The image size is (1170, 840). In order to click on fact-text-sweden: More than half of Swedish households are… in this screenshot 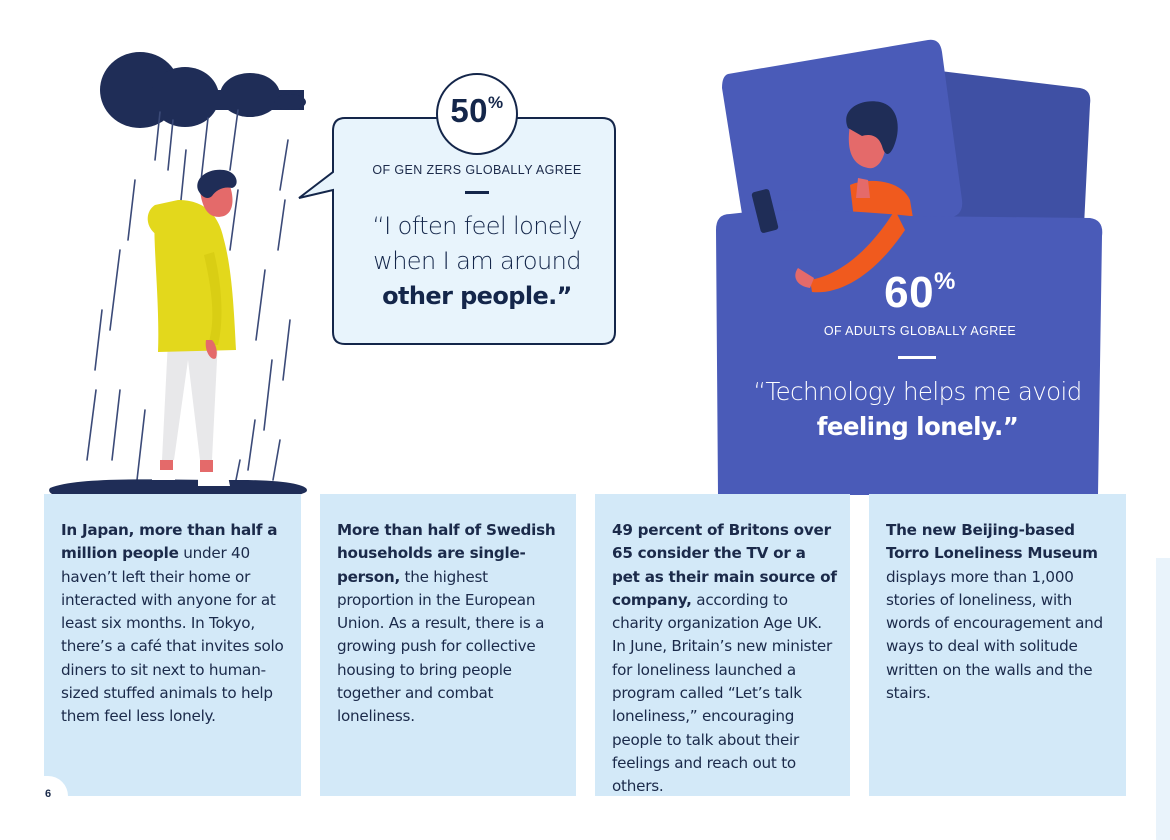, I will do `click(450, 624)`.